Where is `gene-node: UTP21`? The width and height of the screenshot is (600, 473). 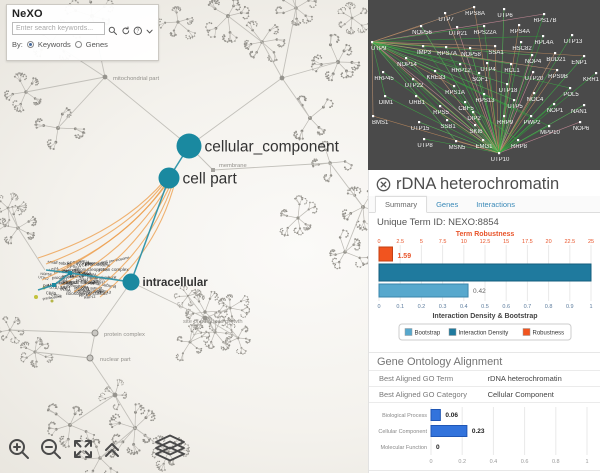 gene-node: UTP21 is located at coordinates (458, 31).